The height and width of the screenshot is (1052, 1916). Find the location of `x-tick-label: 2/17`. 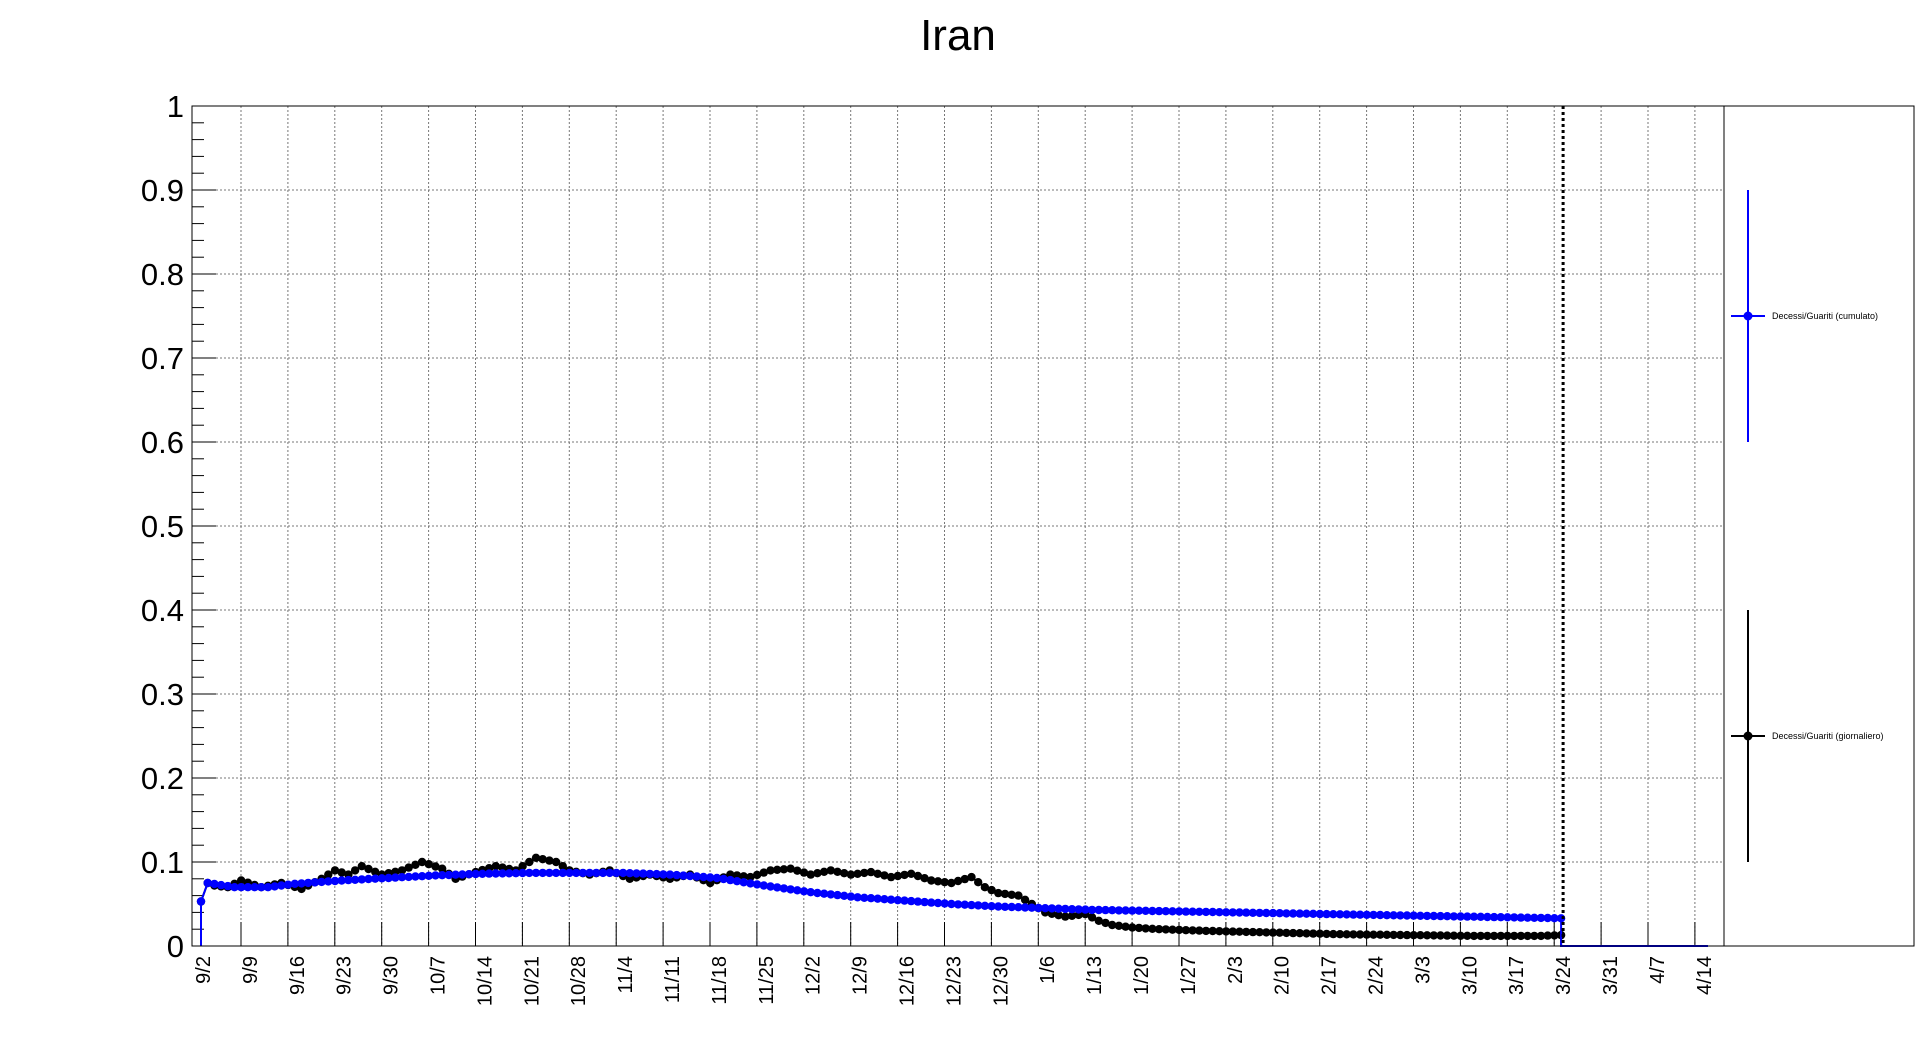

x-tick-label: 2/17 is located at coordinates (1330, 975).